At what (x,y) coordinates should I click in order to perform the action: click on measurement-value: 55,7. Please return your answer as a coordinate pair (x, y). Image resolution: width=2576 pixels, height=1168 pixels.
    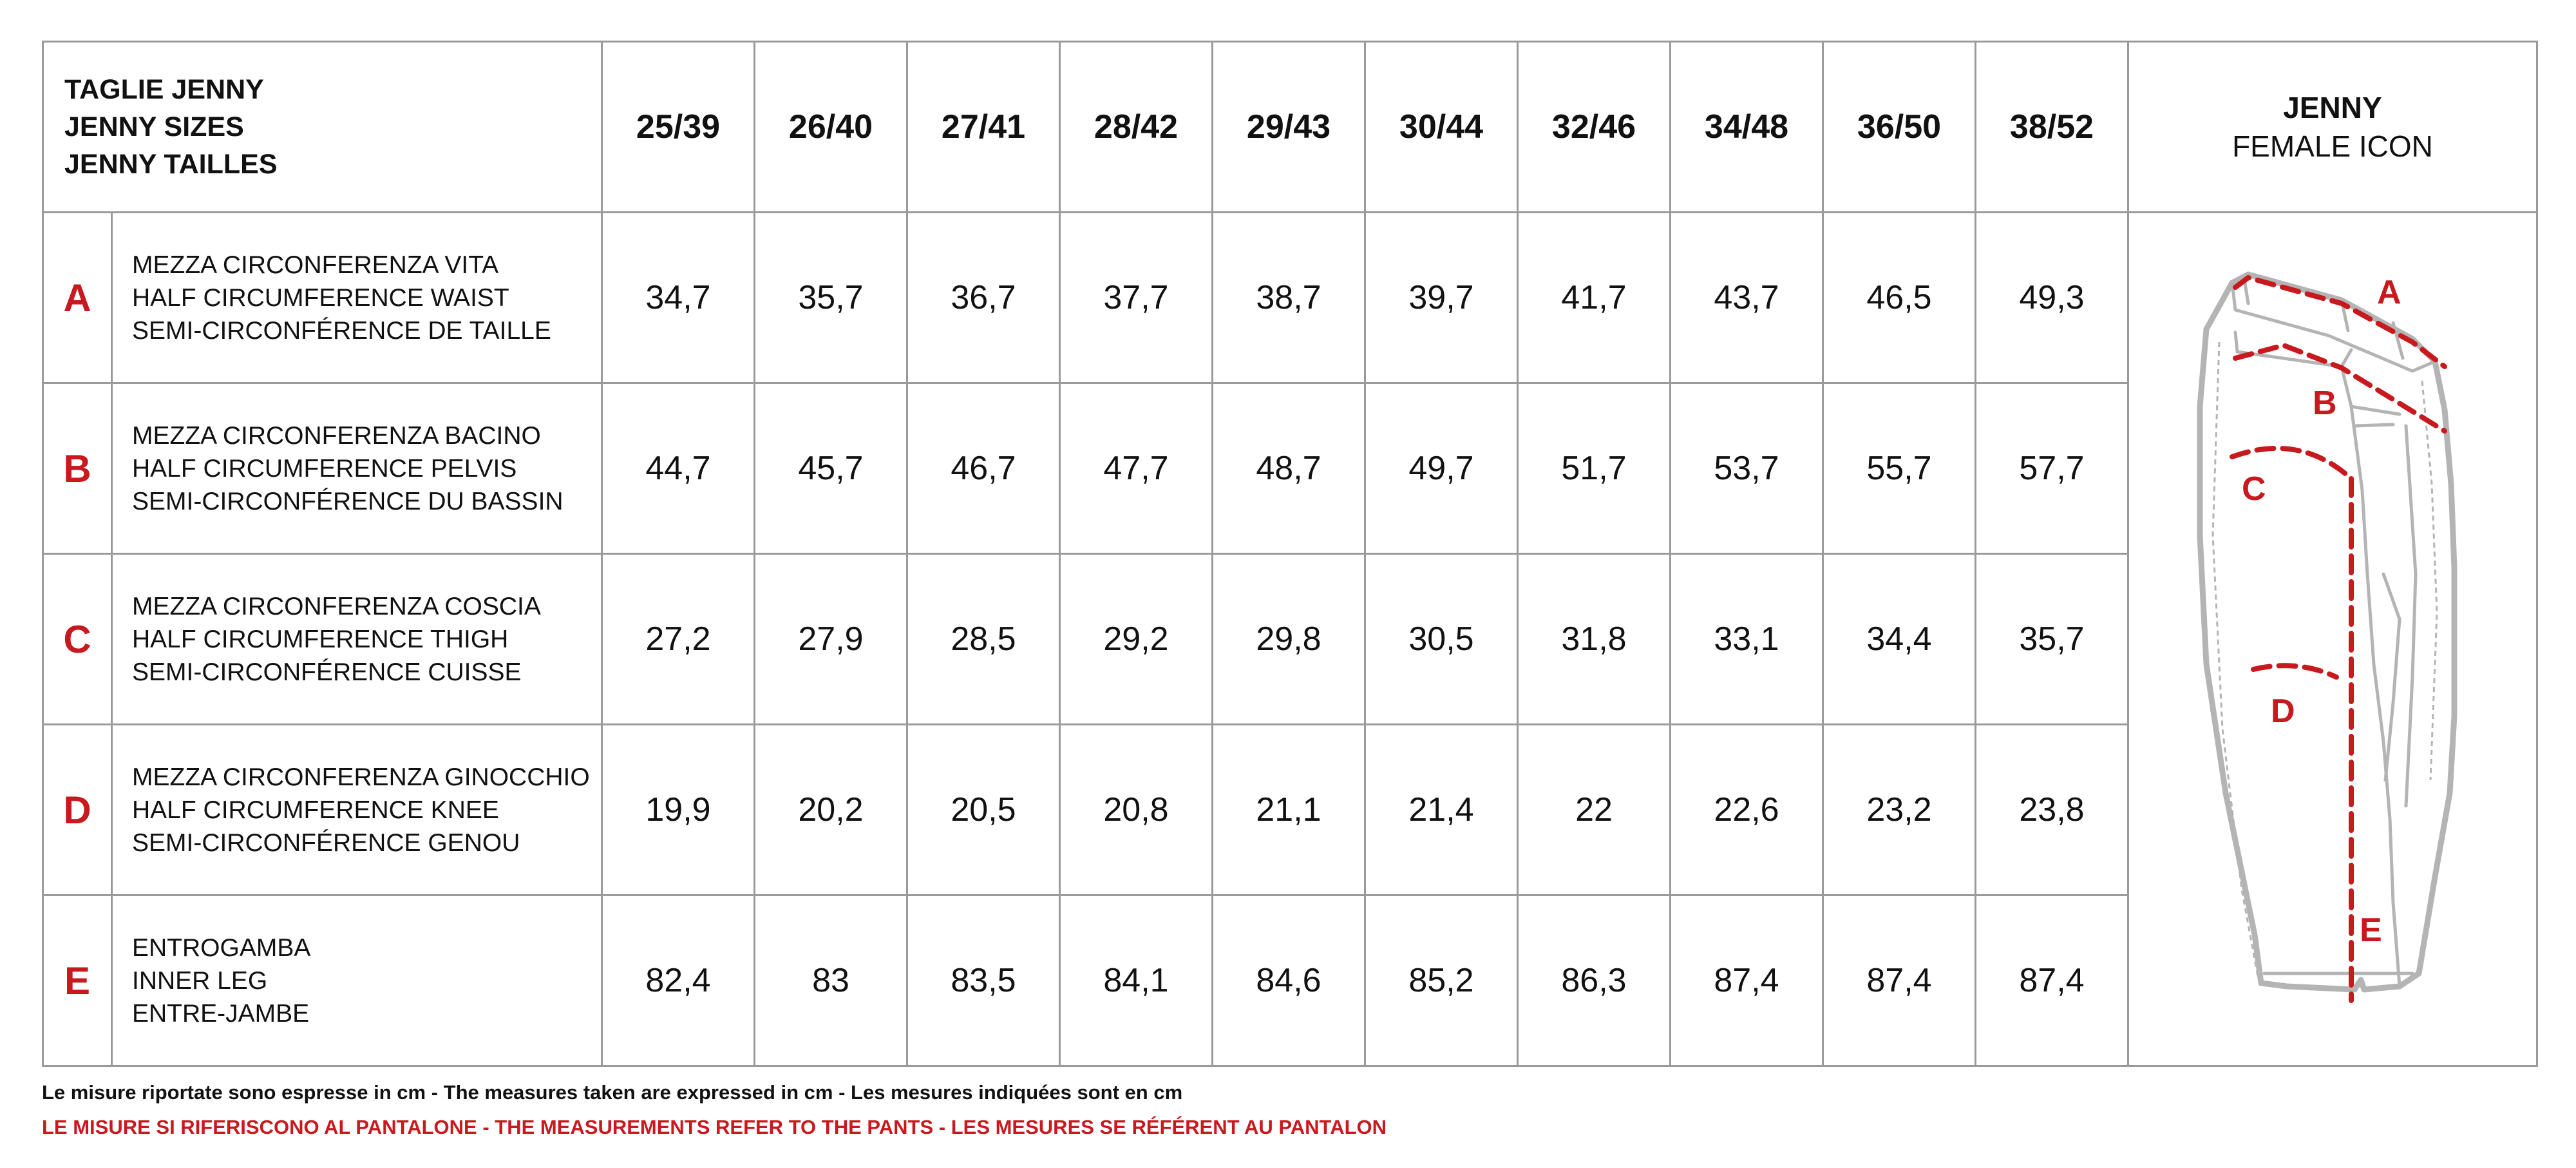
    Looking at the image, I should click on (1899, 468).